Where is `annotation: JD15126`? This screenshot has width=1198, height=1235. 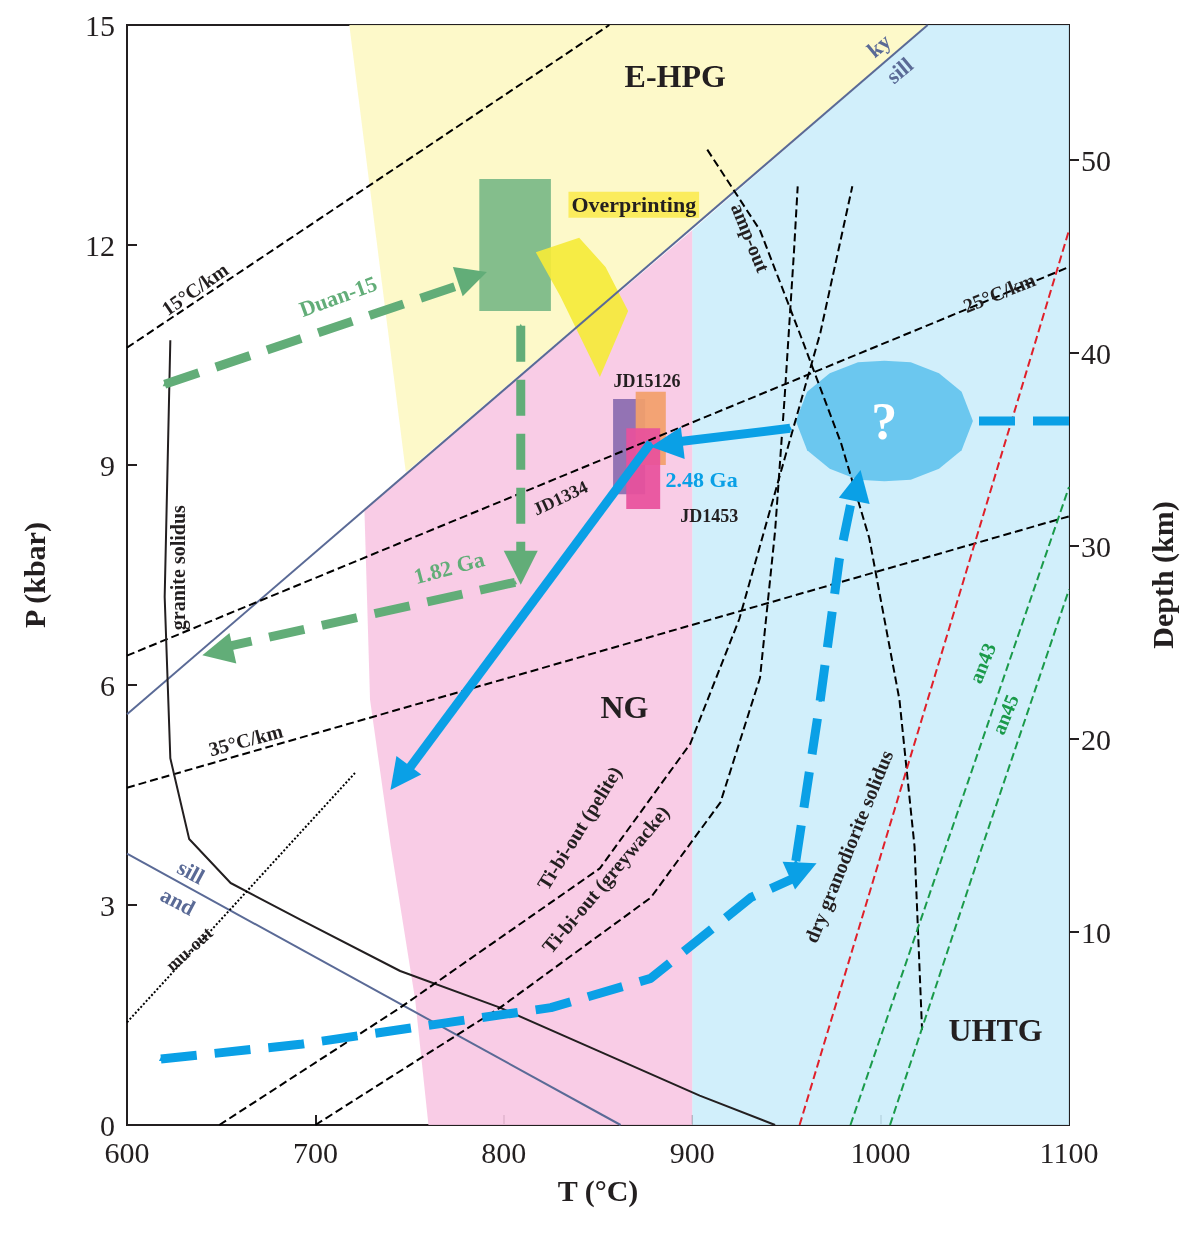 annotation: JD15126 is located at coordinates (647, 380).